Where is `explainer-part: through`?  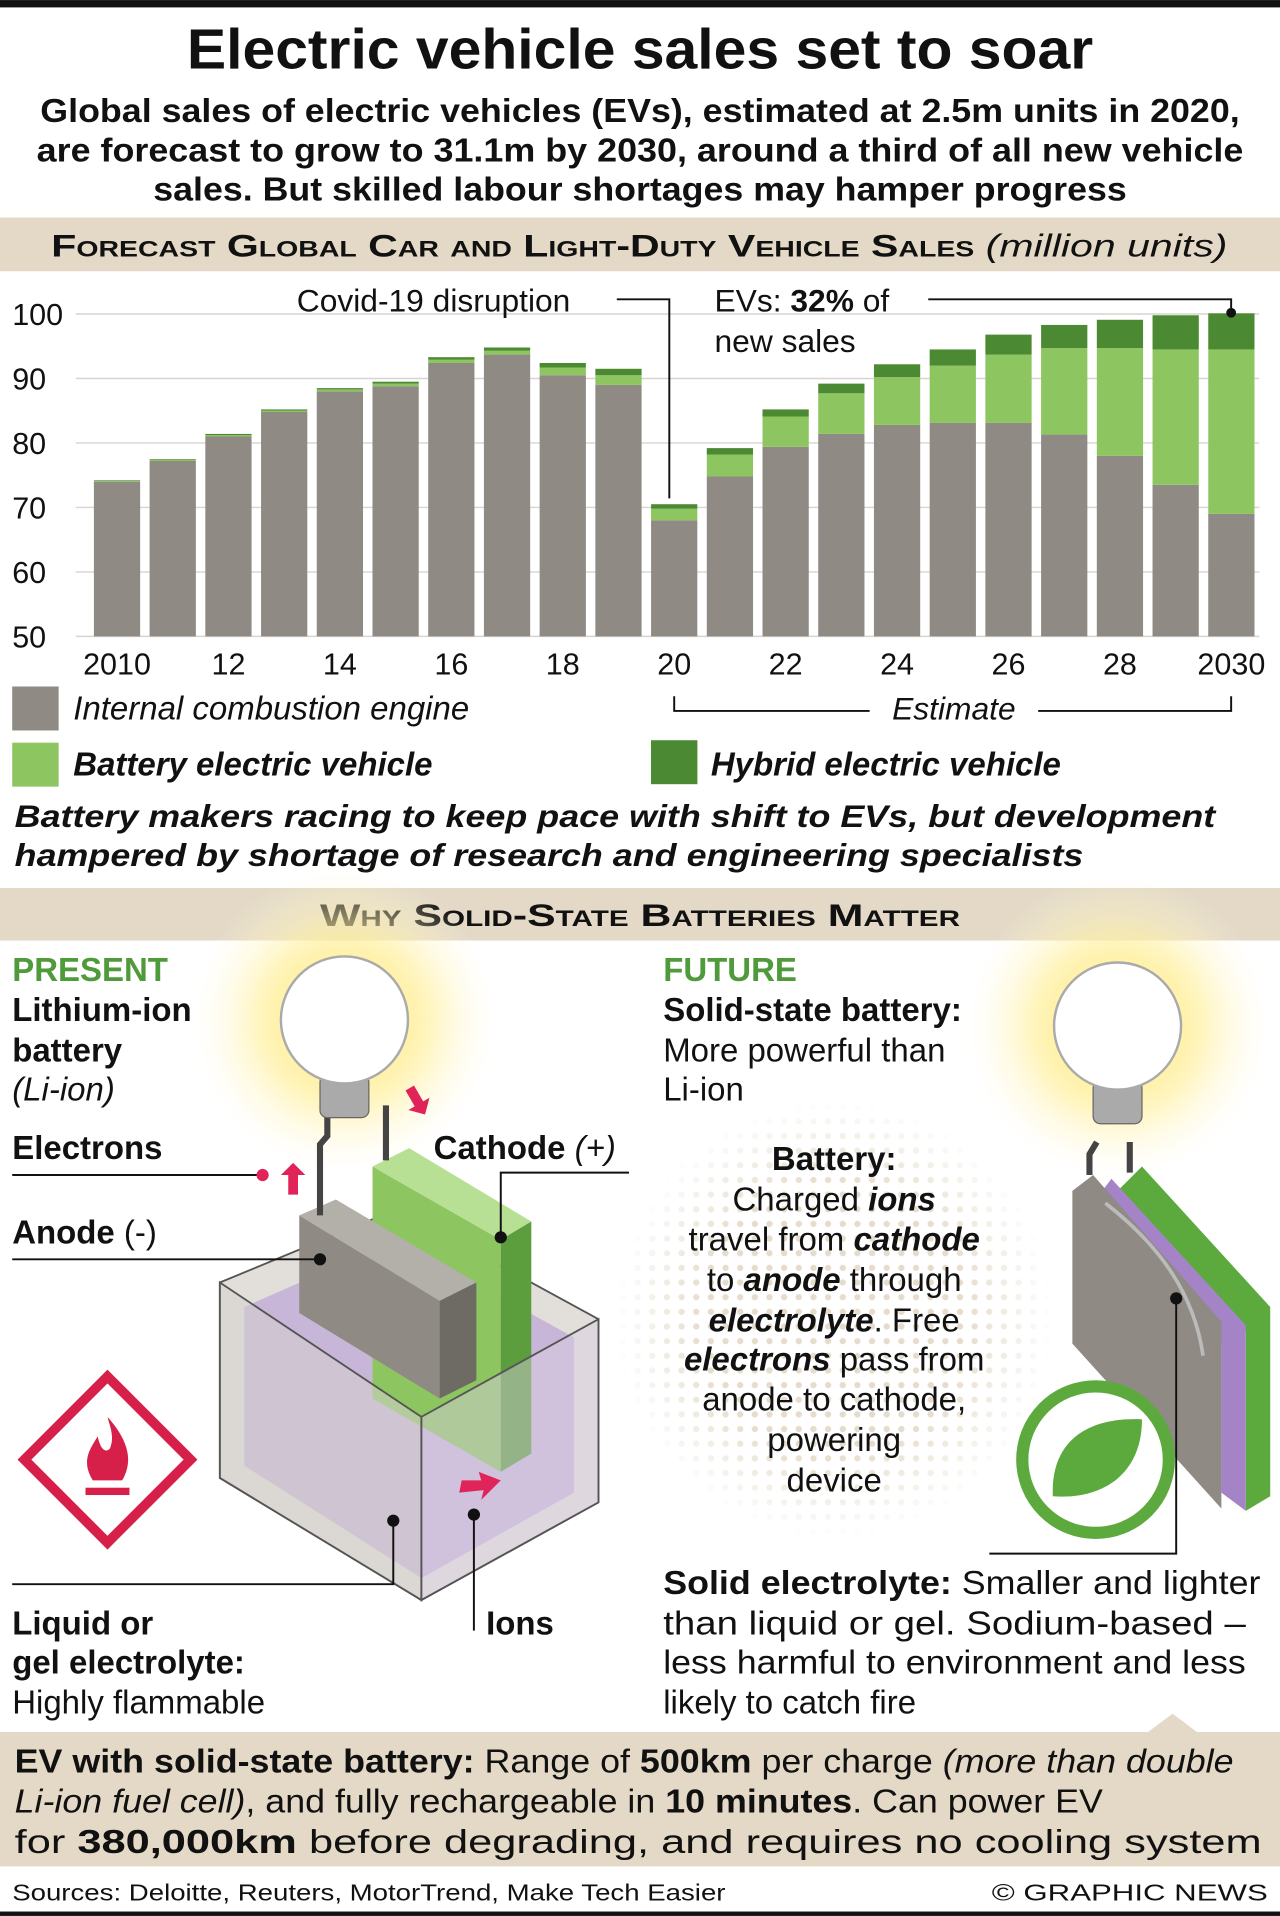 explainer-part: through is located at coordinates (901, 1279).